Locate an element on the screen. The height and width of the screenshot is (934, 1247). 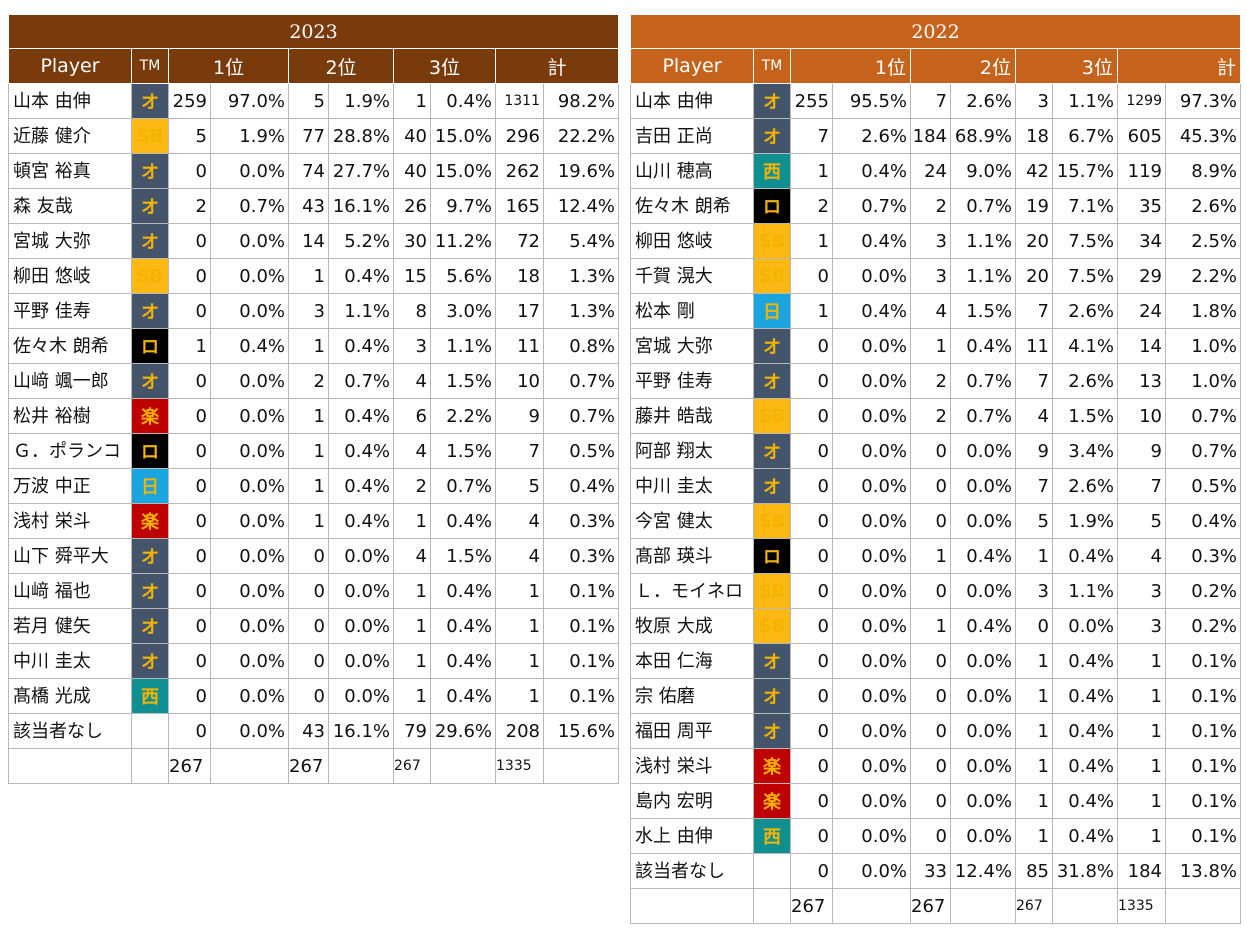
team-badge: 西 is located at coordinates (150, 696).